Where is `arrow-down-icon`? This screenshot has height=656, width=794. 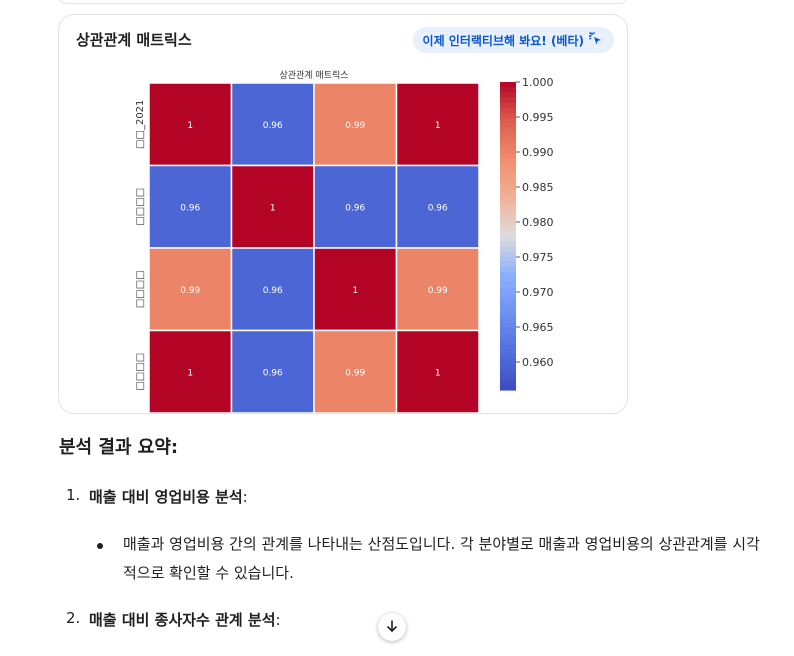
arrow-down-icon is located at coordinates (392, 627).